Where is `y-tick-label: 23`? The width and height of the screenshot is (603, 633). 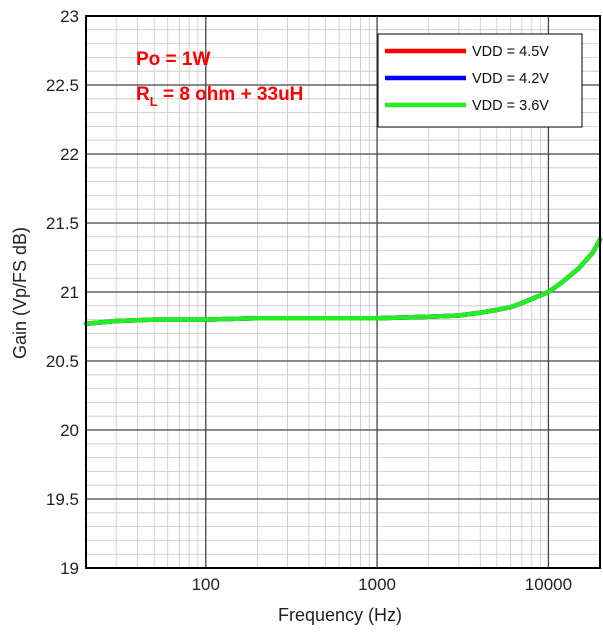
y-tick-label: 23 is located at coordinates (69, 16).